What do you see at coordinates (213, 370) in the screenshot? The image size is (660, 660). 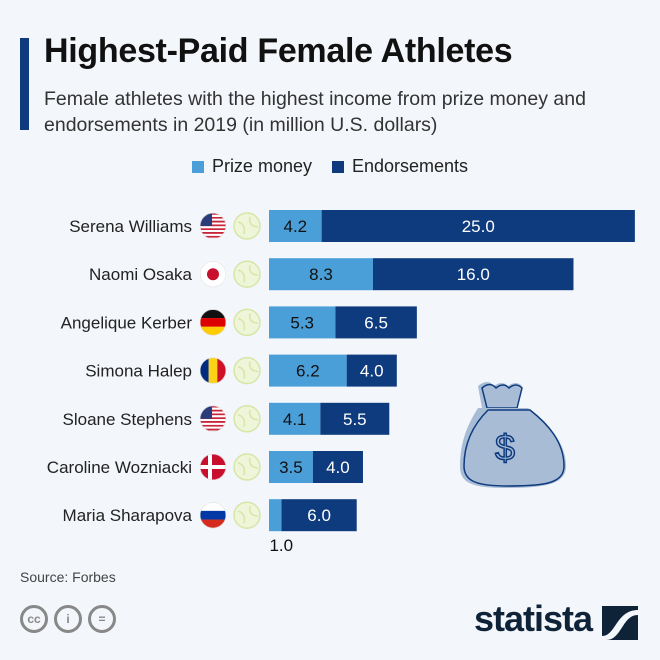 I see `flag-ro-icon` at bounding box center [213, 370].